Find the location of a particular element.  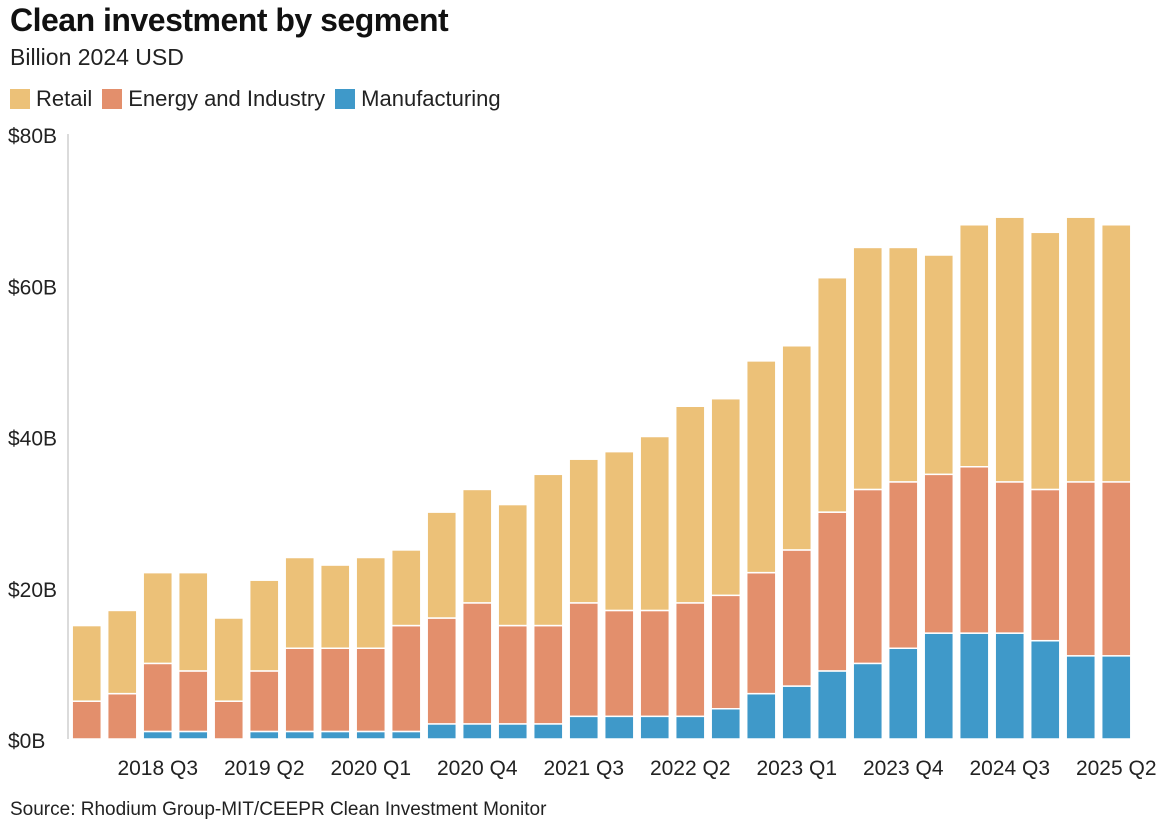

y-tick-label: $0B is located at coordinates (26, 741).